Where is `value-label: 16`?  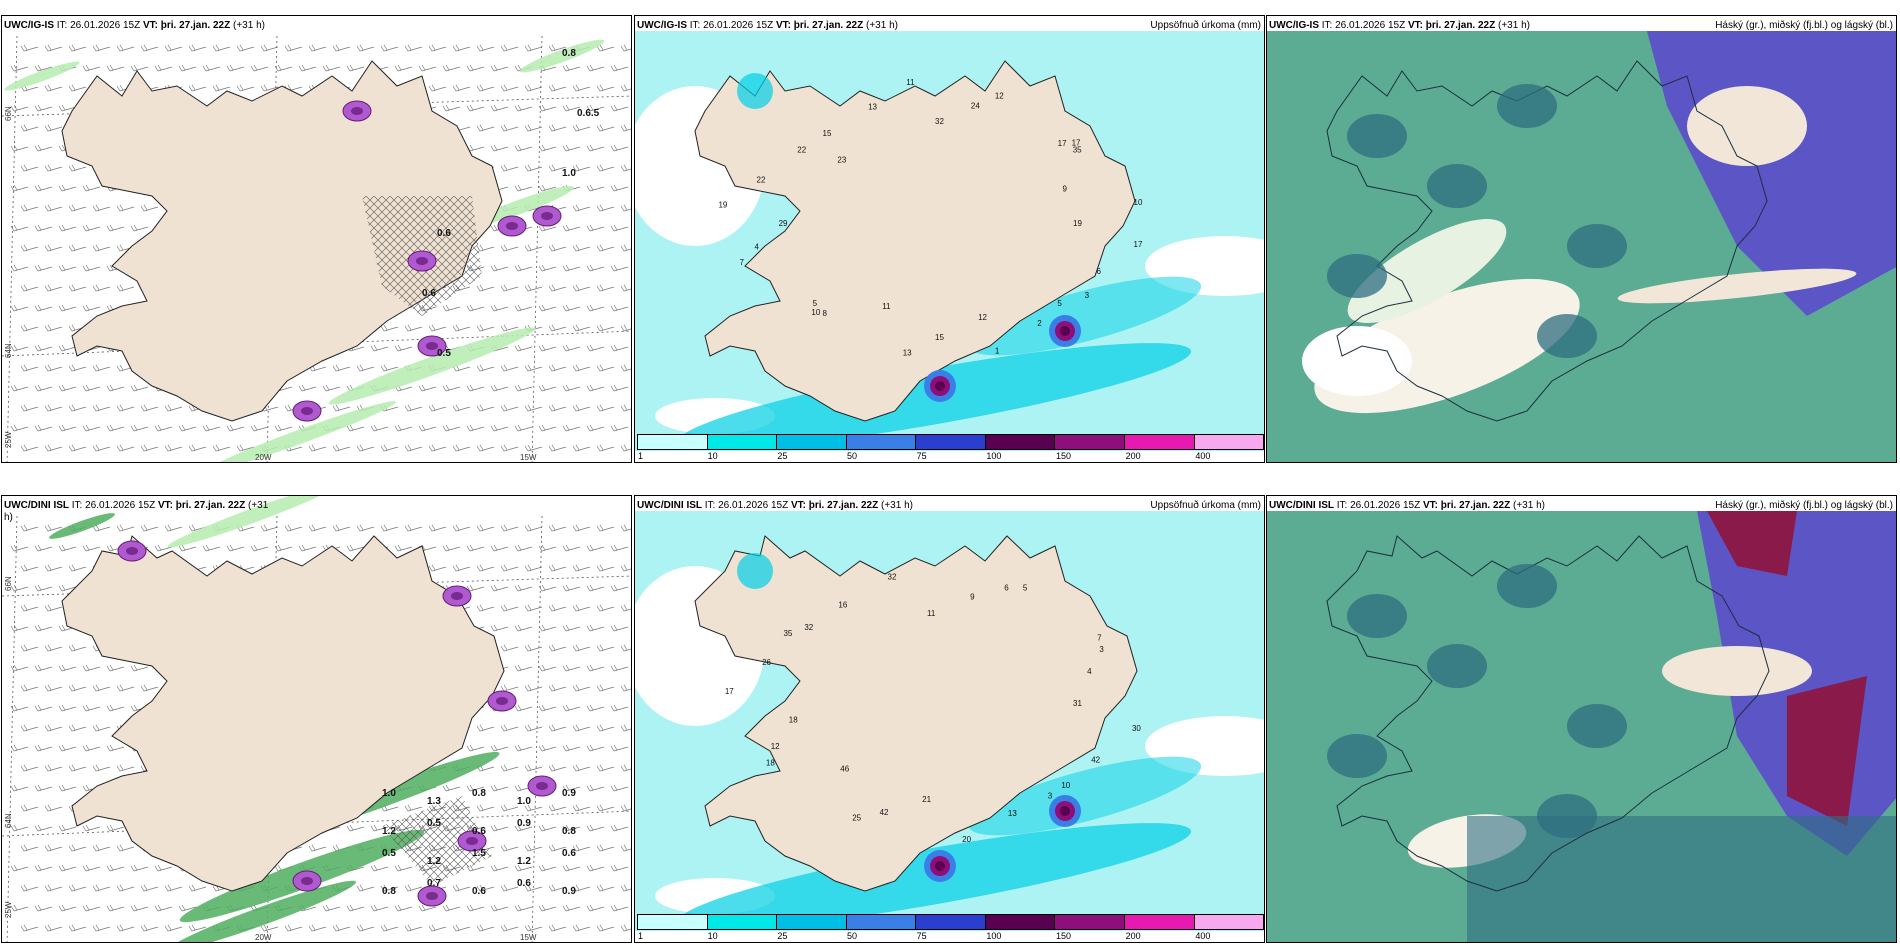
value-label: 16 is located at coordinates (842, 604).